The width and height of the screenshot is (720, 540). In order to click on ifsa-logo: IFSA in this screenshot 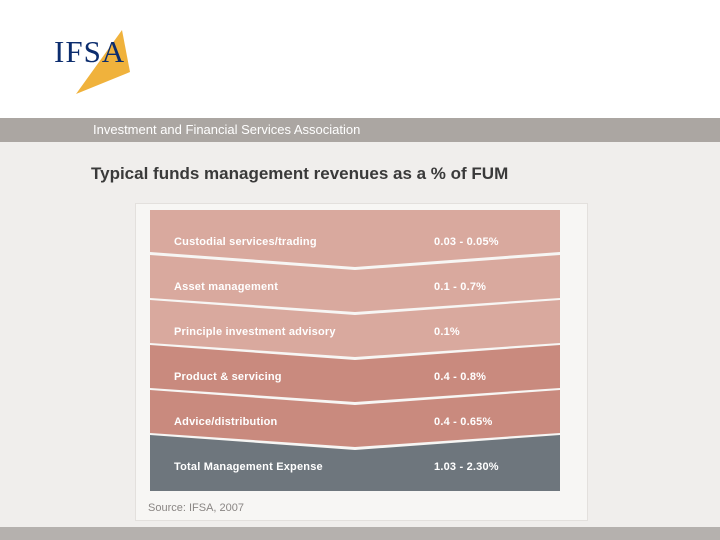, I will do `click(95, 61)`.